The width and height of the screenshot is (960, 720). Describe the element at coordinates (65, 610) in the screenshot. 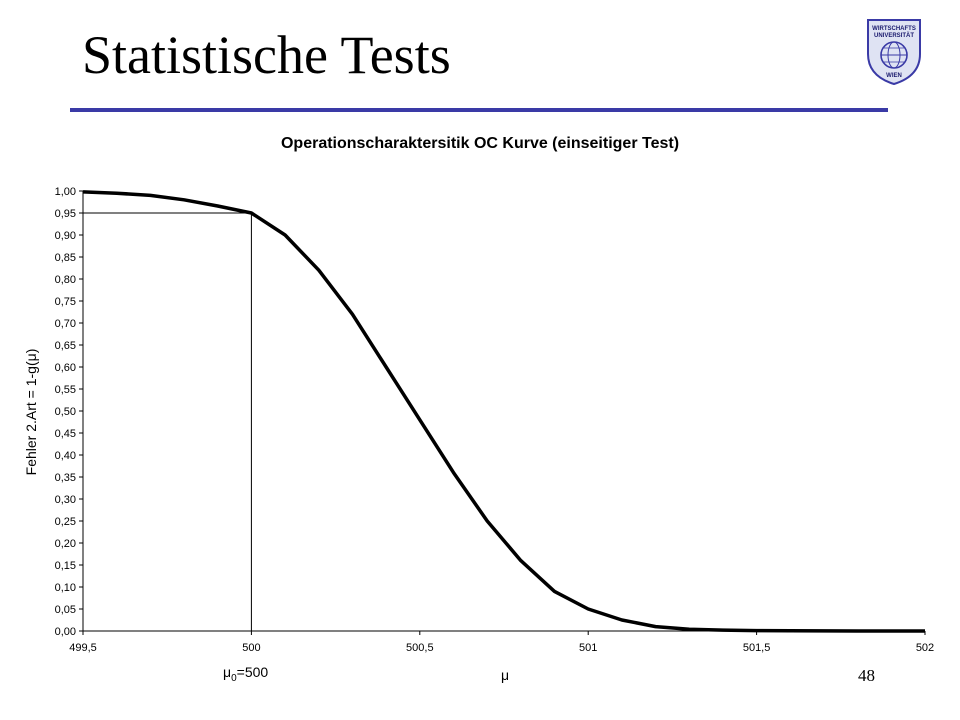

I see `y-tick-label: 0,05` at that location.